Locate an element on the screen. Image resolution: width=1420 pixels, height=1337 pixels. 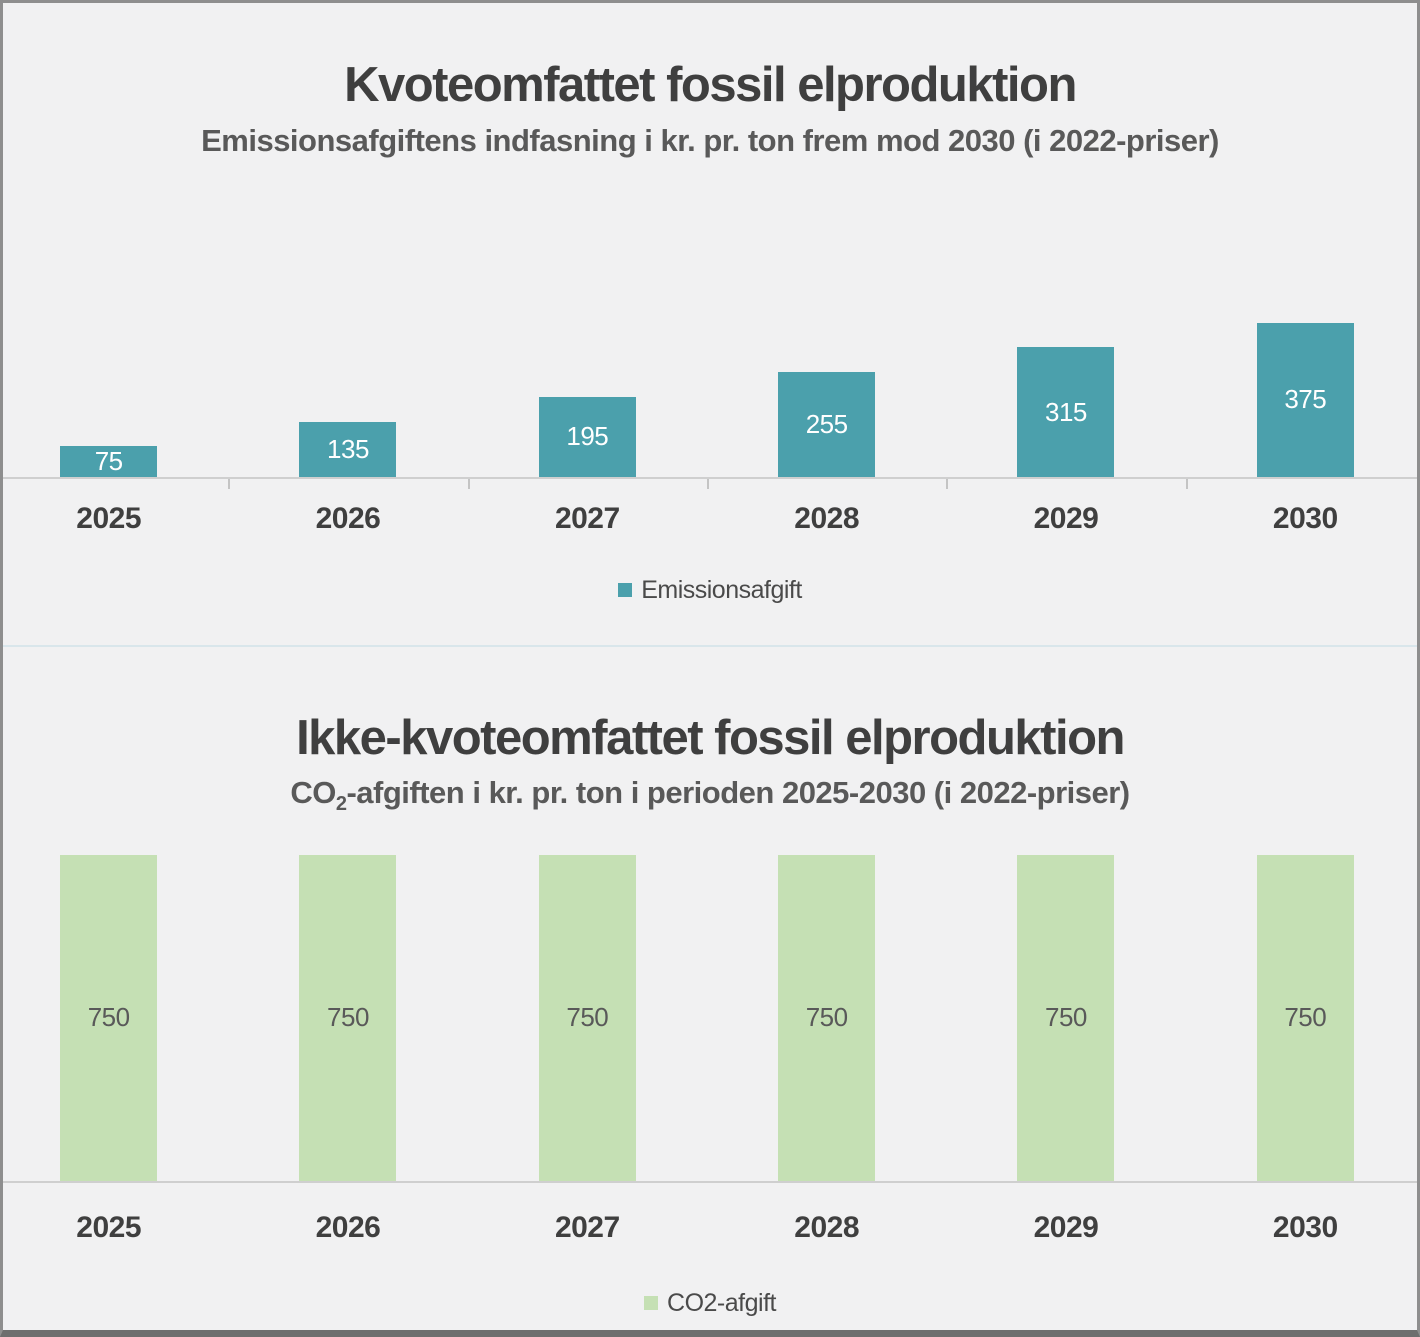
bar-2026: 135 is located at coordinates (348, 449).